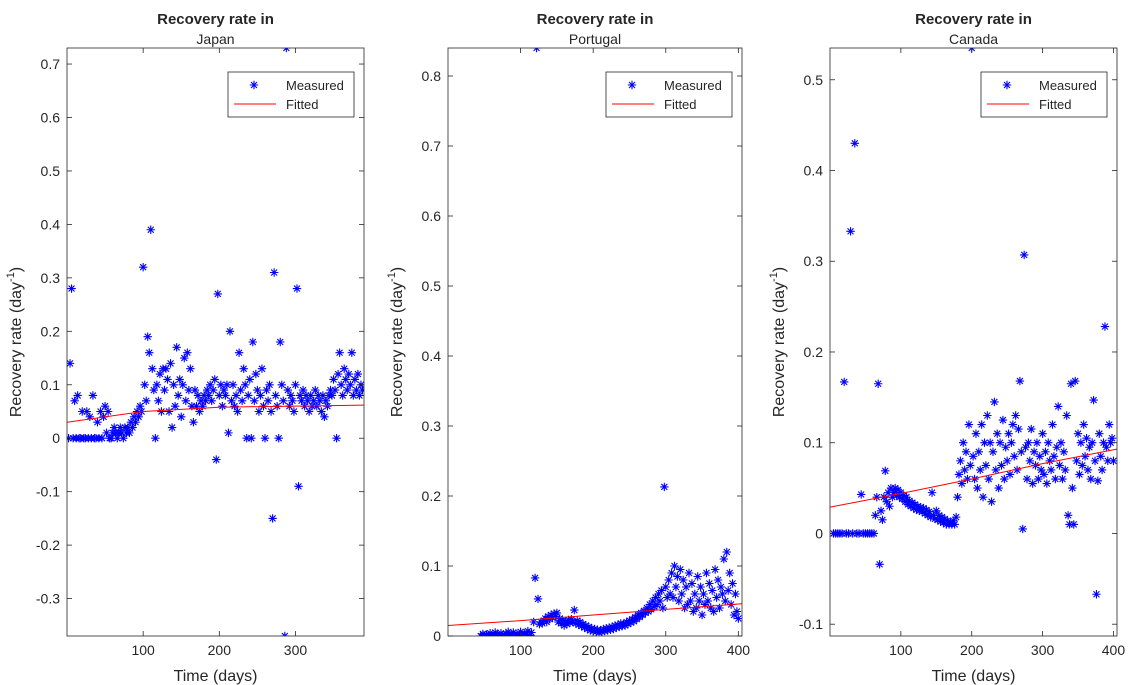 Image resolution: width=1129 pixels, height=685 pixels. What do you see at coordinates (437, 636) in the screenshot?
I see `y-tick-label: 0` at bounding box center [437, 636].